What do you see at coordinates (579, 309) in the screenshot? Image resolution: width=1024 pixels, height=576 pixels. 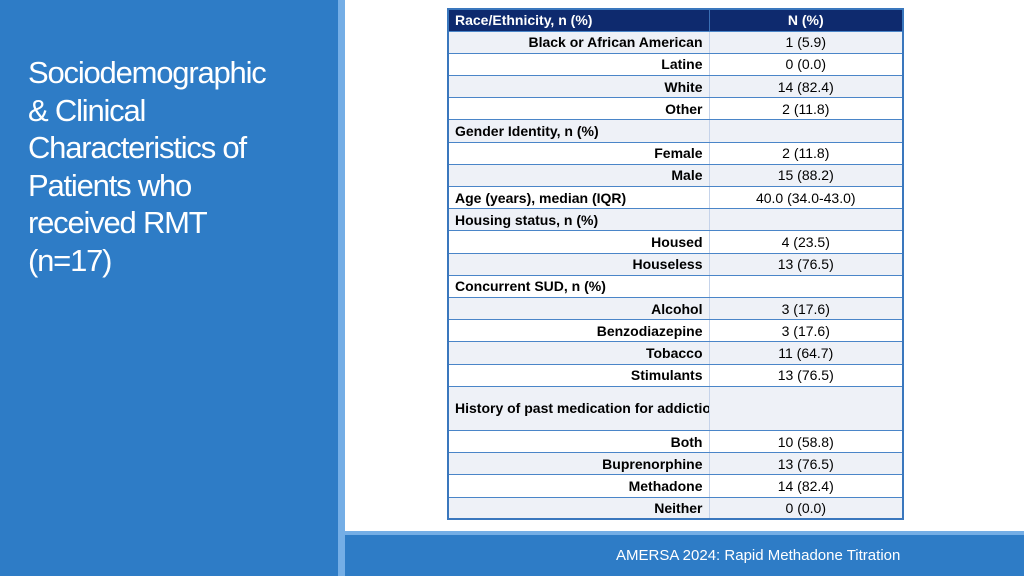 I see `row-label: Alcohol` at bounding box center [579, 309].